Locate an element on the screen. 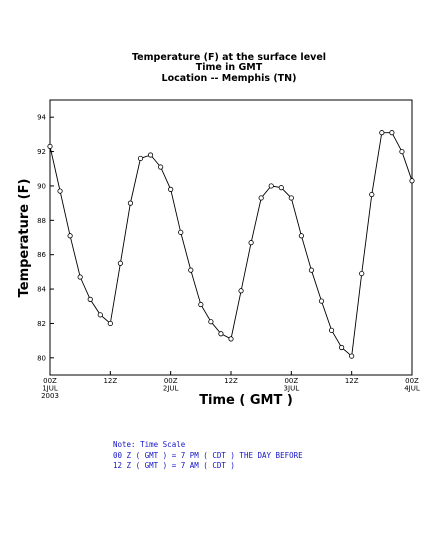 Image resolution: width=425 pixels, height=550 pixels. note-line-3: 12 Z ( GMT ) = 7 AM ( CDT ) is located at coordinates (174, 465).